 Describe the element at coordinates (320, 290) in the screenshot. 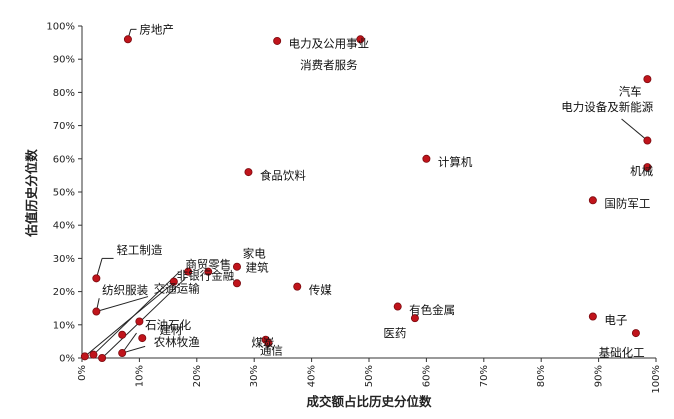

I see `point-label: 传媒` at that location.